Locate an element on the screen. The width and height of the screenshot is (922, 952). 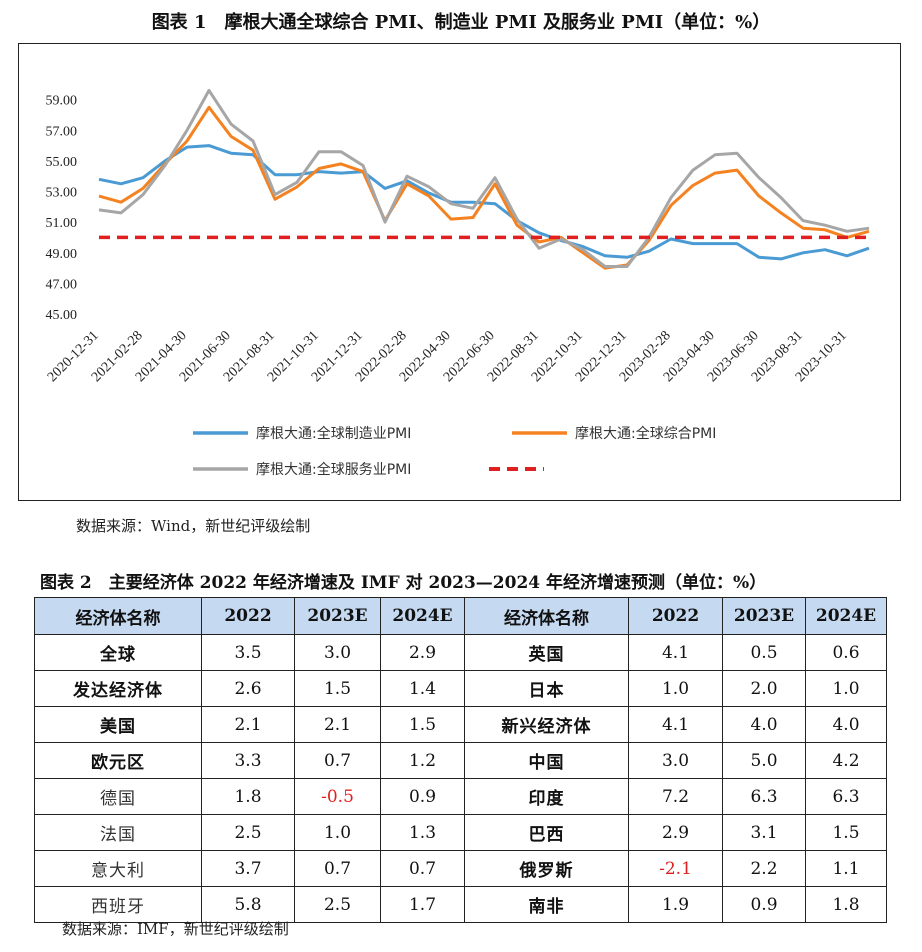
value-cell: 3.5 is located at coordinates (248, 652).